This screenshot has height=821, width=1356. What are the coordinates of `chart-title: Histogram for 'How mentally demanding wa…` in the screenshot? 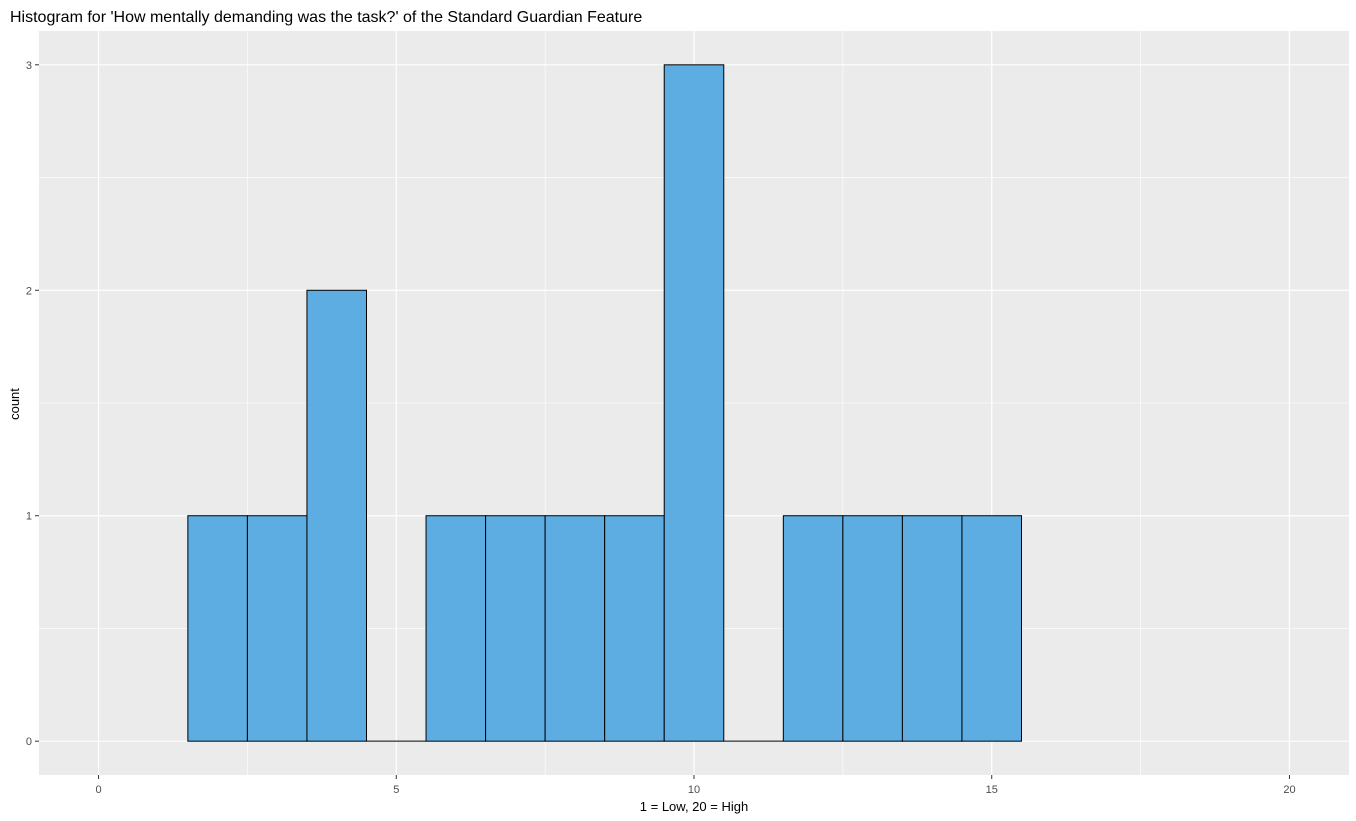 It's located at (326, 17).